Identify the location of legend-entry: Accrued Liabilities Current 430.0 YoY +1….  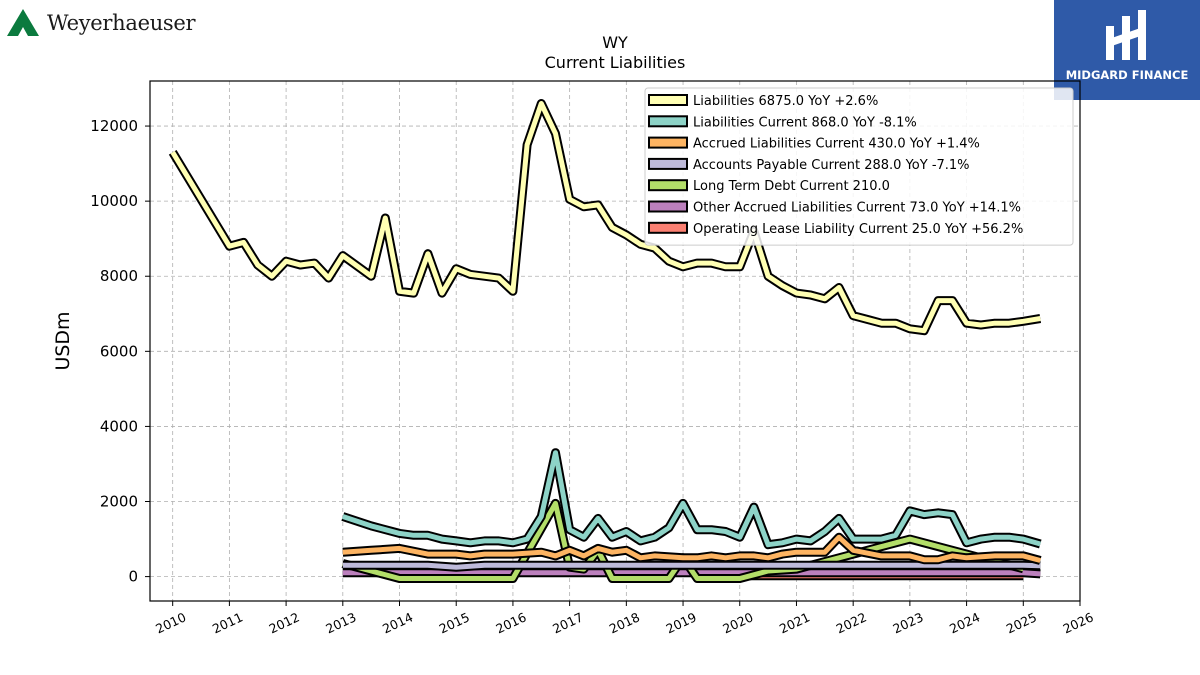
(836, 144).